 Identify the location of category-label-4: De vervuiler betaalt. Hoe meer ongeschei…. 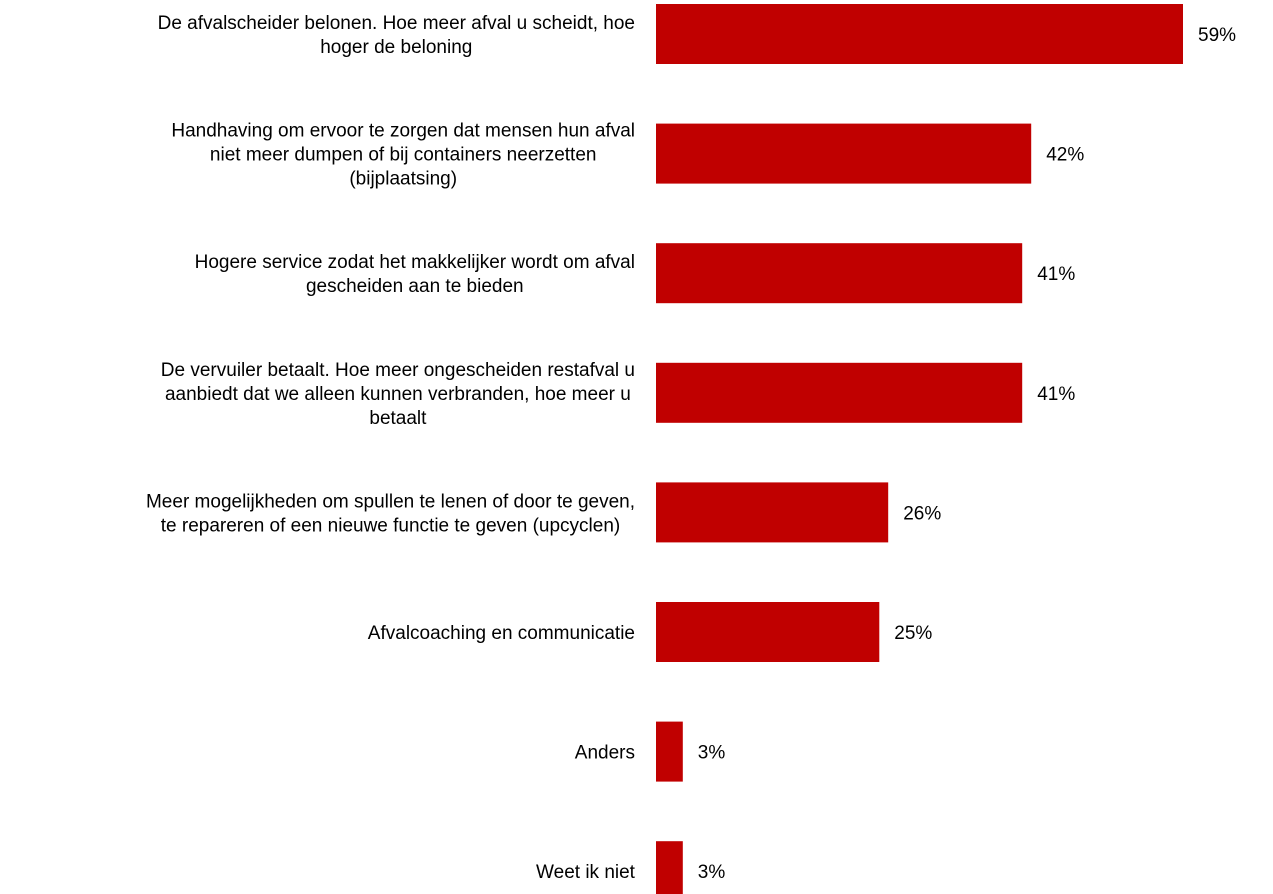
(398, 394).